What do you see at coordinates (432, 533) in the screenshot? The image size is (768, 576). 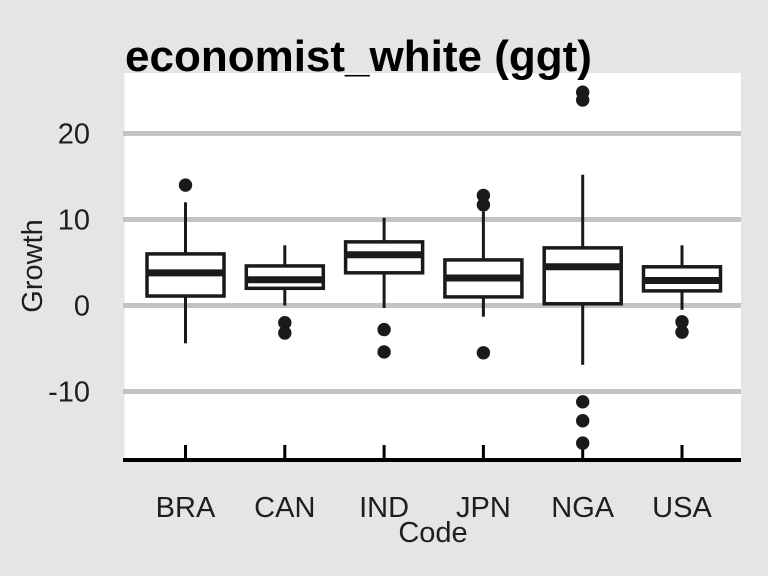 I see `x-axis-title: Code` at bounding box center [432, 533].